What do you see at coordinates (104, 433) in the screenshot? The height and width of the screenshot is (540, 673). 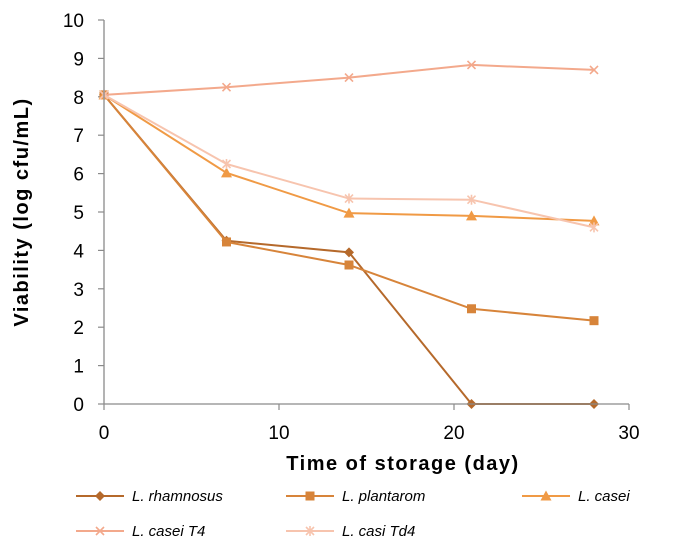 I see `x-tick-label: 0` at bounding box center [104, 433].